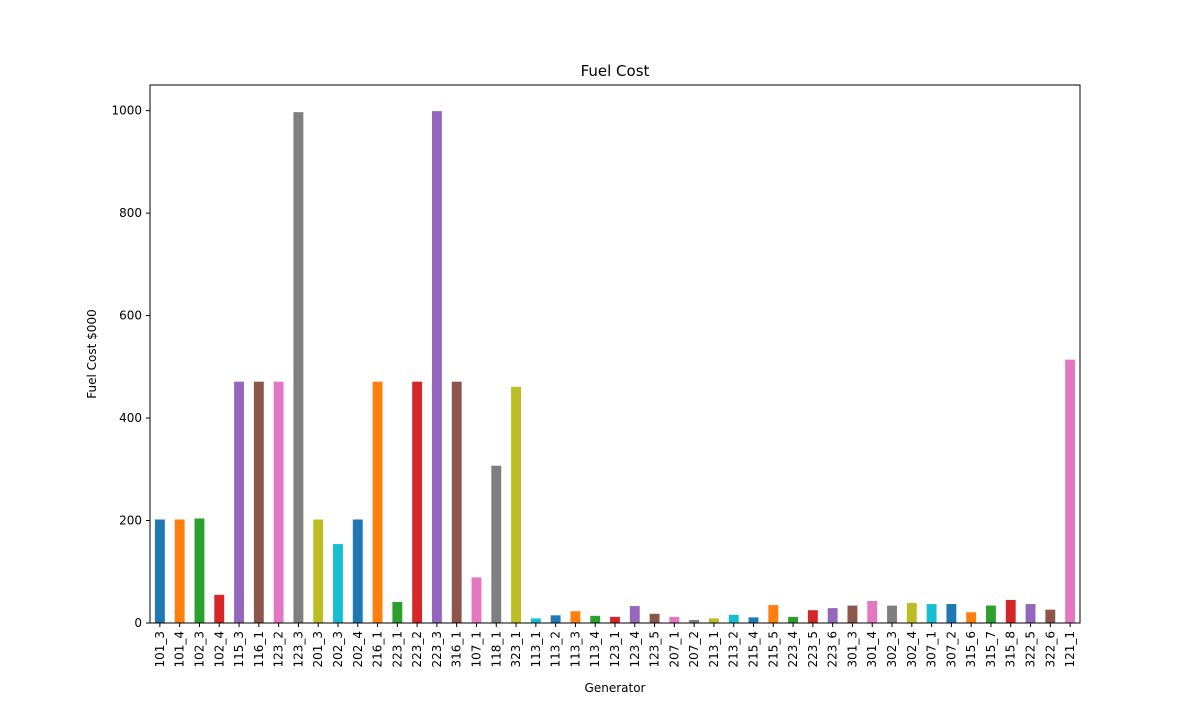 The width and height of the screenshot is (1200, 704). I want to click on x-tick-label: 216_1, so click(378, 649).